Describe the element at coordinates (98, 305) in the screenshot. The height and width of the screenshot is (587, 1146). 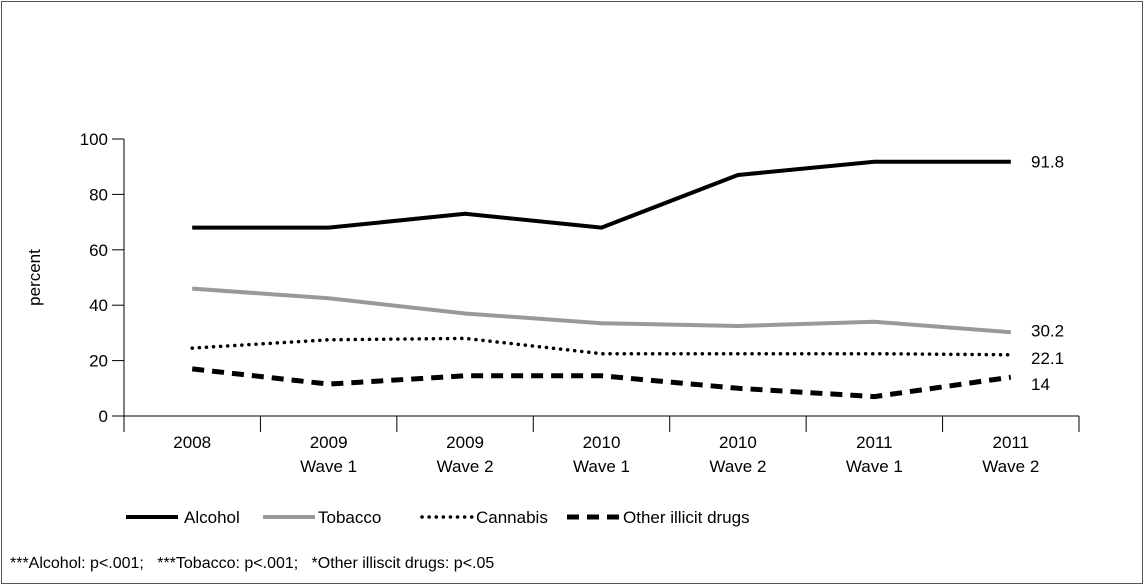
I see `y-tick-label: 40` at that location.